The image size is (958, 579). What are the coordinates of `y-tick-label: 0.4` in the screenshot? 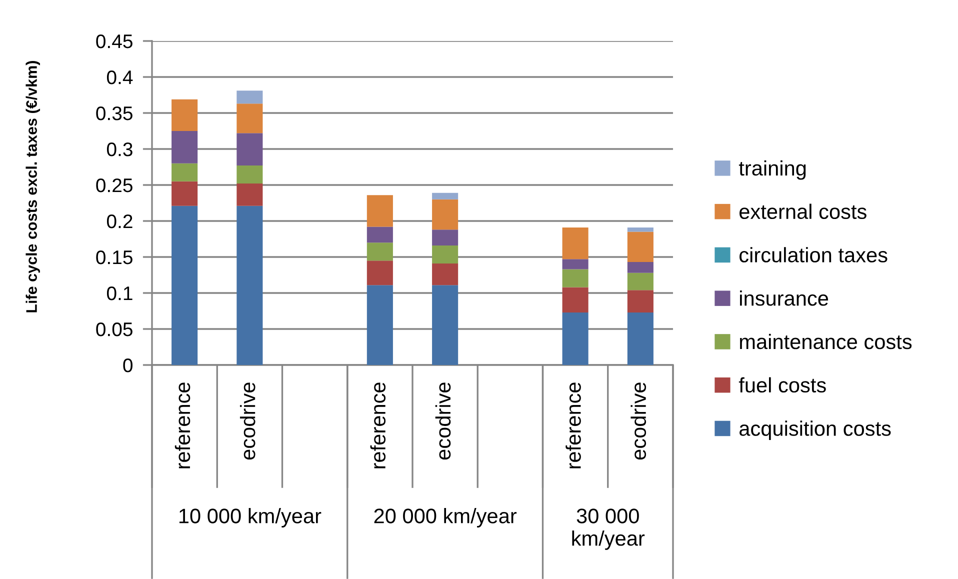 It's located at (119, 77).